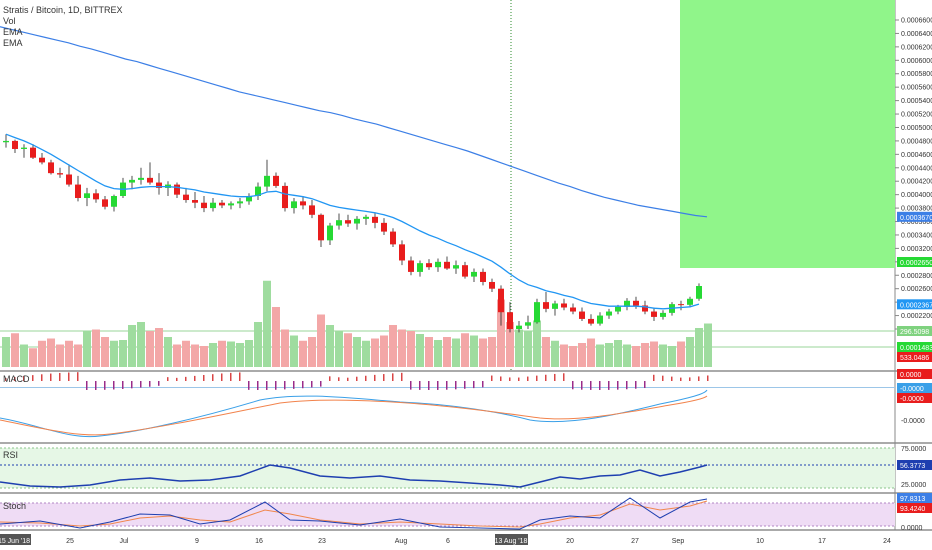 The height and width of the screenshot is (550, 932). I want to click on price-tick-label: 0.00048000, so click(916, 141).